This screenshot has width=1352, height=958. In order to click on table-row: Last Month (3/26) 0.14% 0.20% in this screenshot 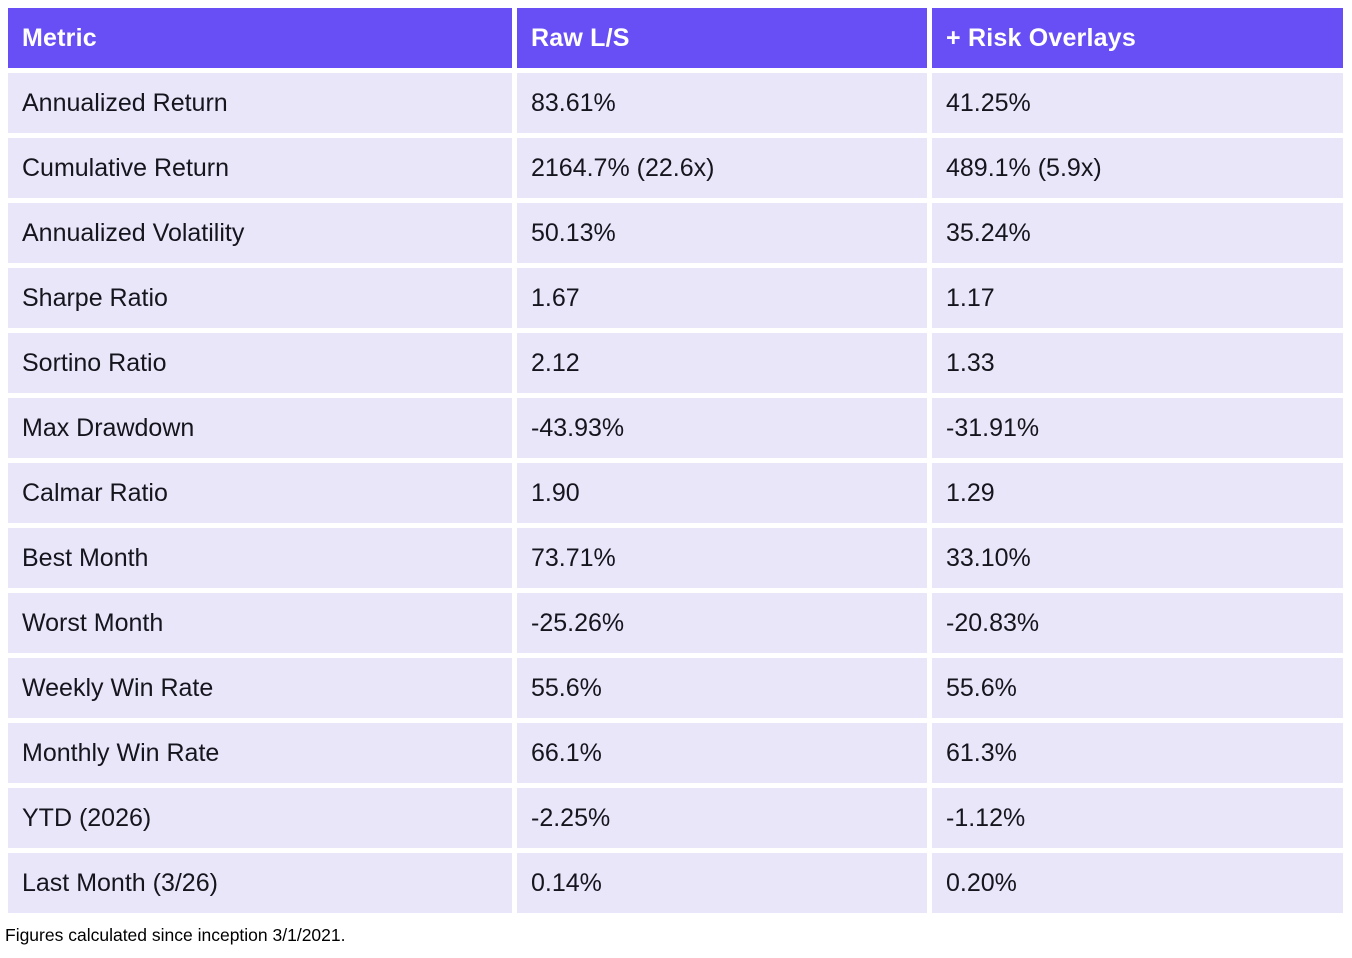, I will do `click(675, 883)`.